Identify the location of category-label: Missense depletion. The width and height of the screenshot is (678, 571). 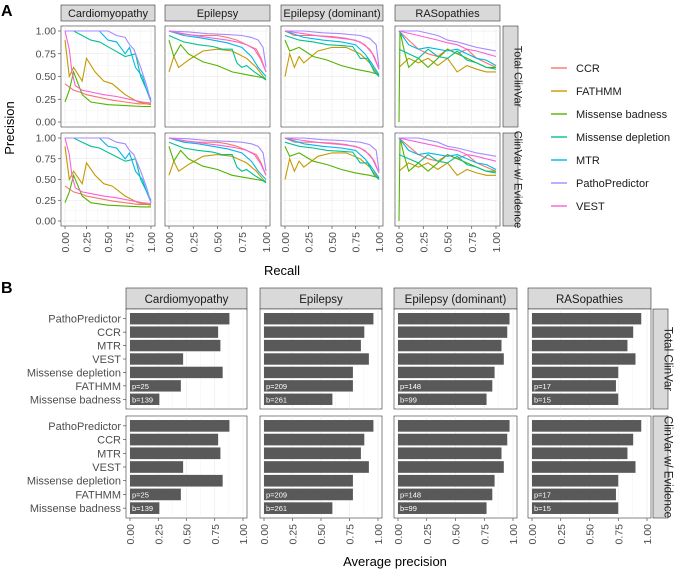
(74, 373).